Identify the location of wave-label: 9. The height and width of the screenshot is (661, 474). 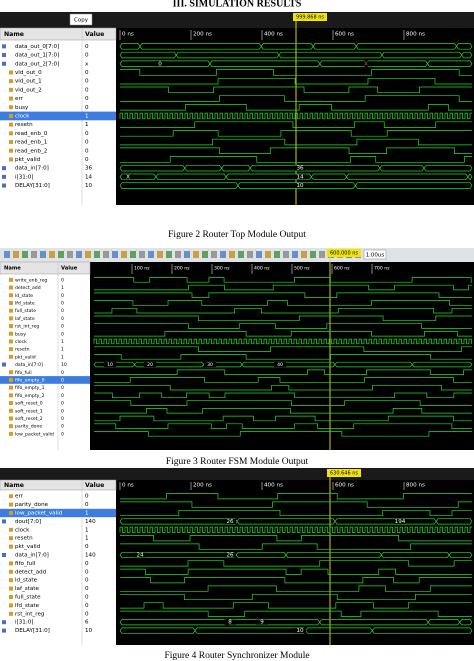
(262, 623).